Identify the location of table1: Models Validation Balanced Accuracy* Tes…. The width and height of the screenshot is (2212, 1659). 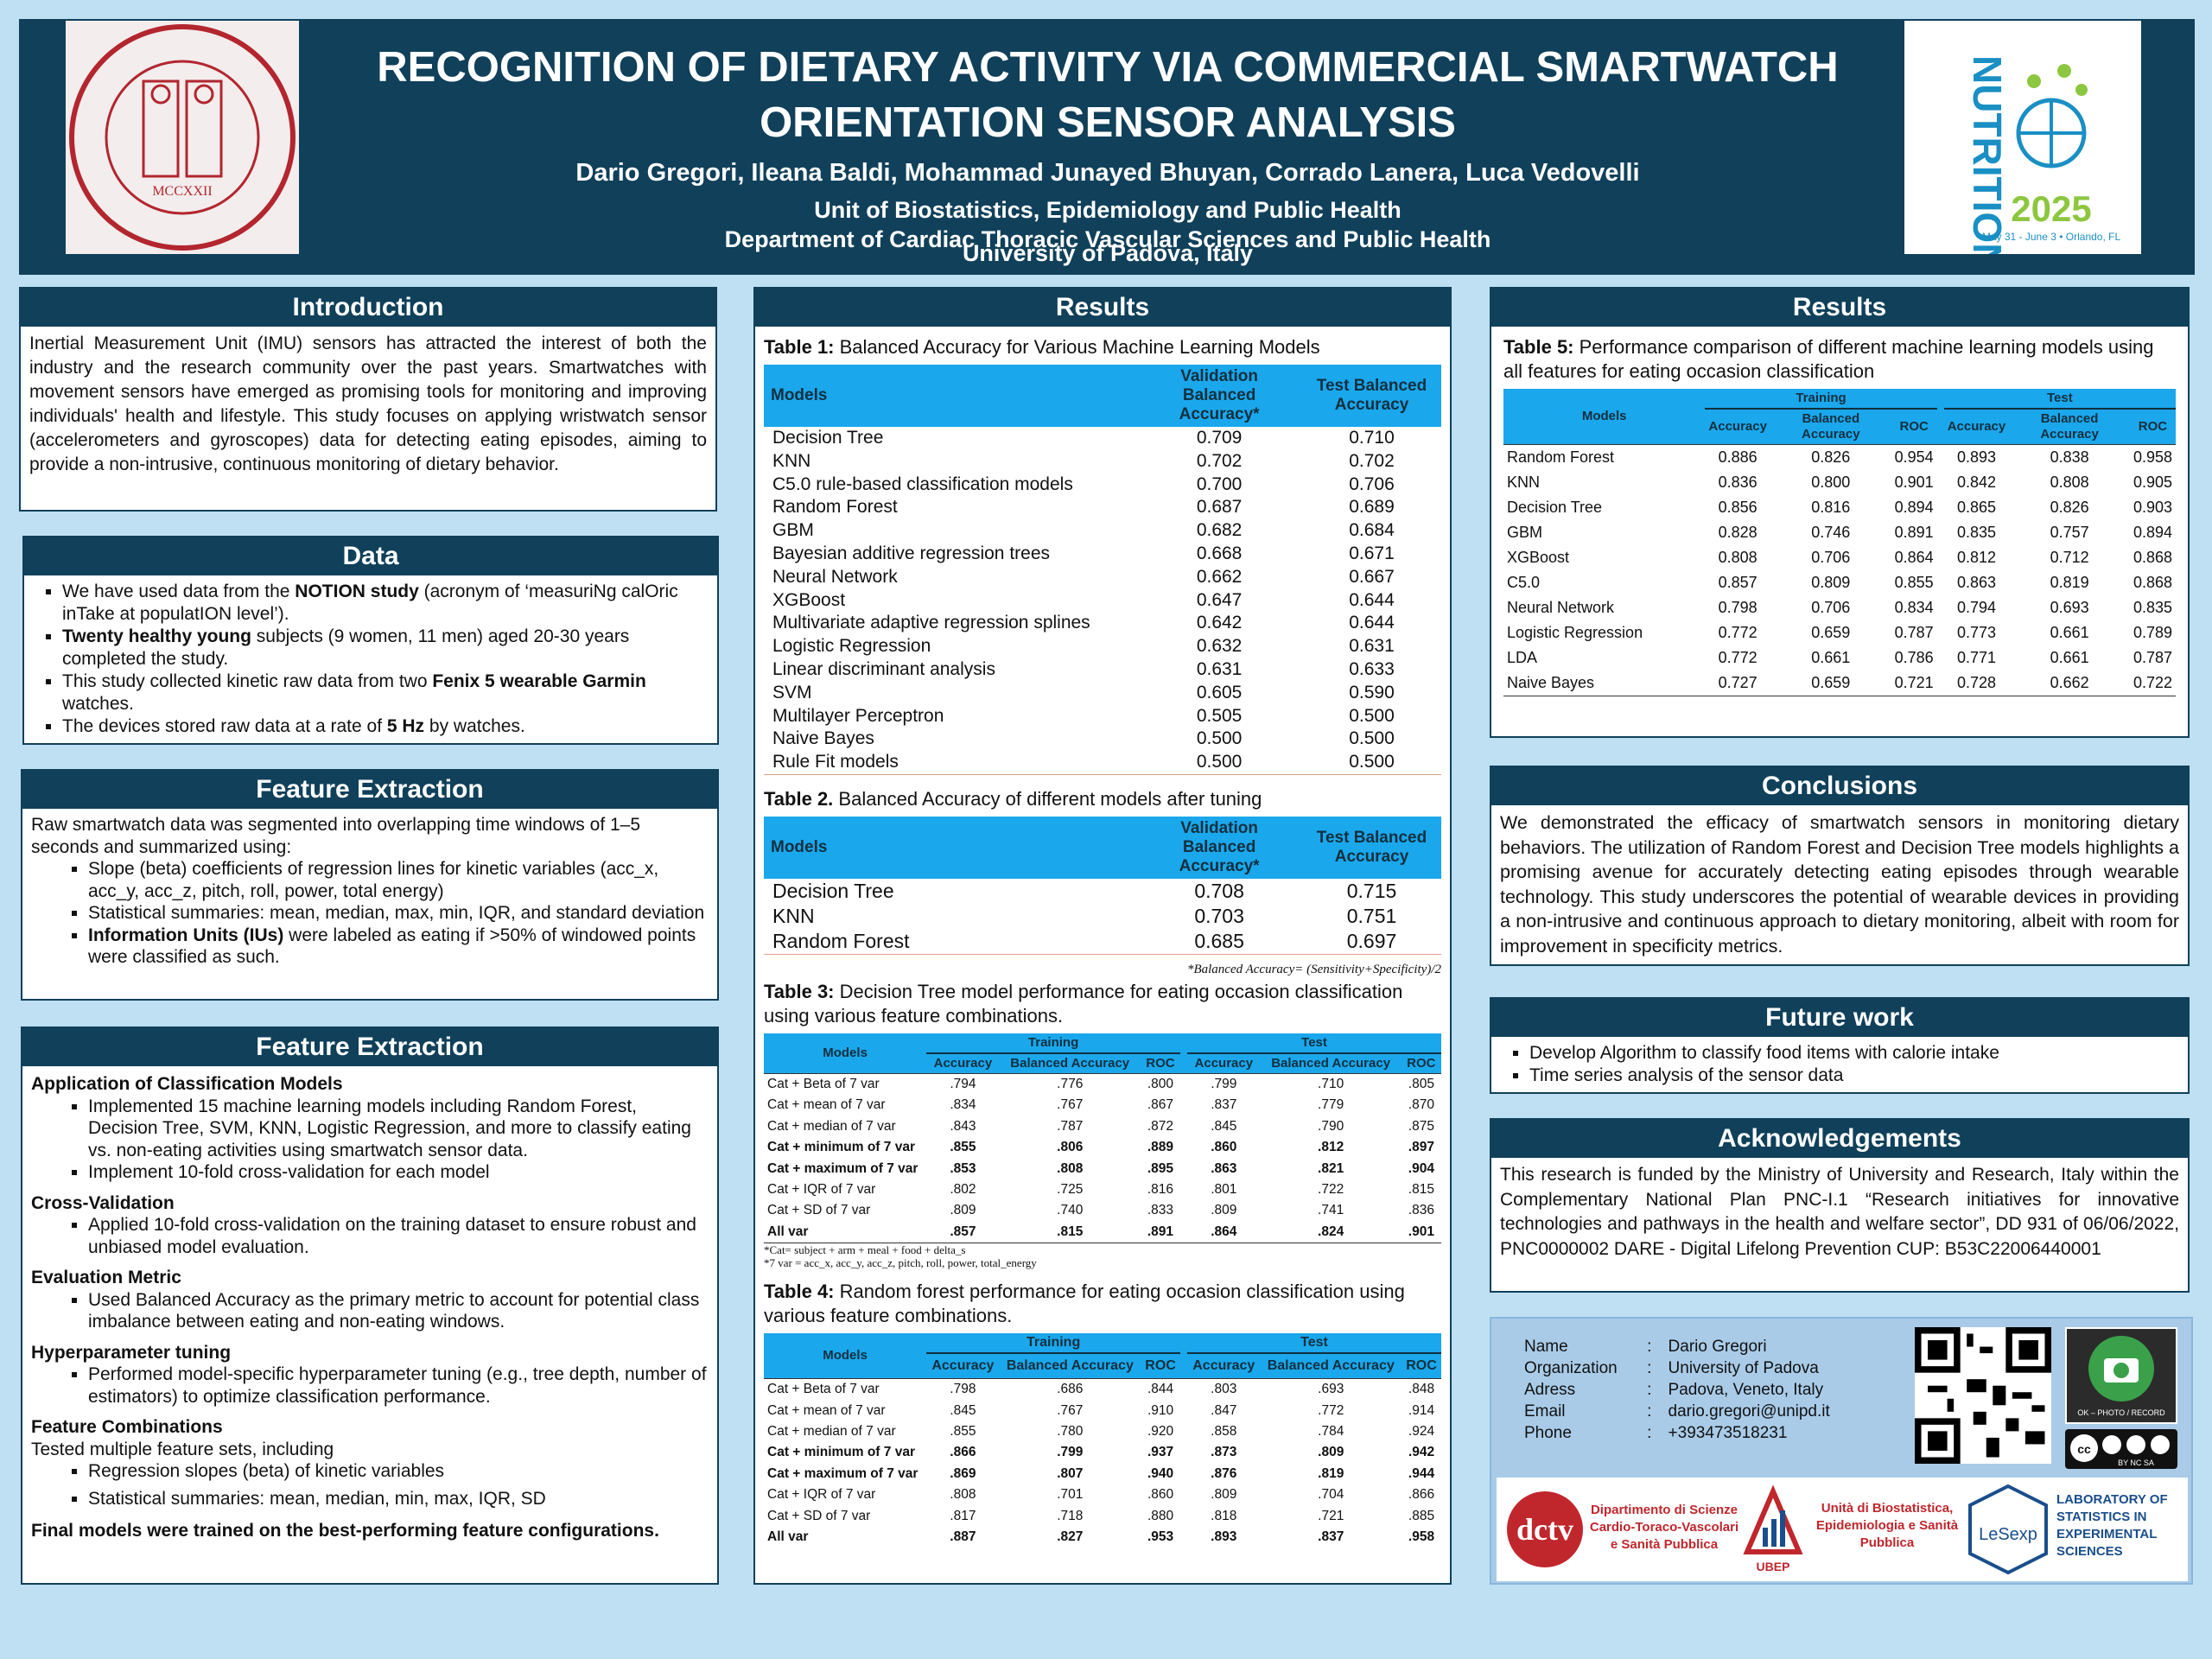
(1102, 569).